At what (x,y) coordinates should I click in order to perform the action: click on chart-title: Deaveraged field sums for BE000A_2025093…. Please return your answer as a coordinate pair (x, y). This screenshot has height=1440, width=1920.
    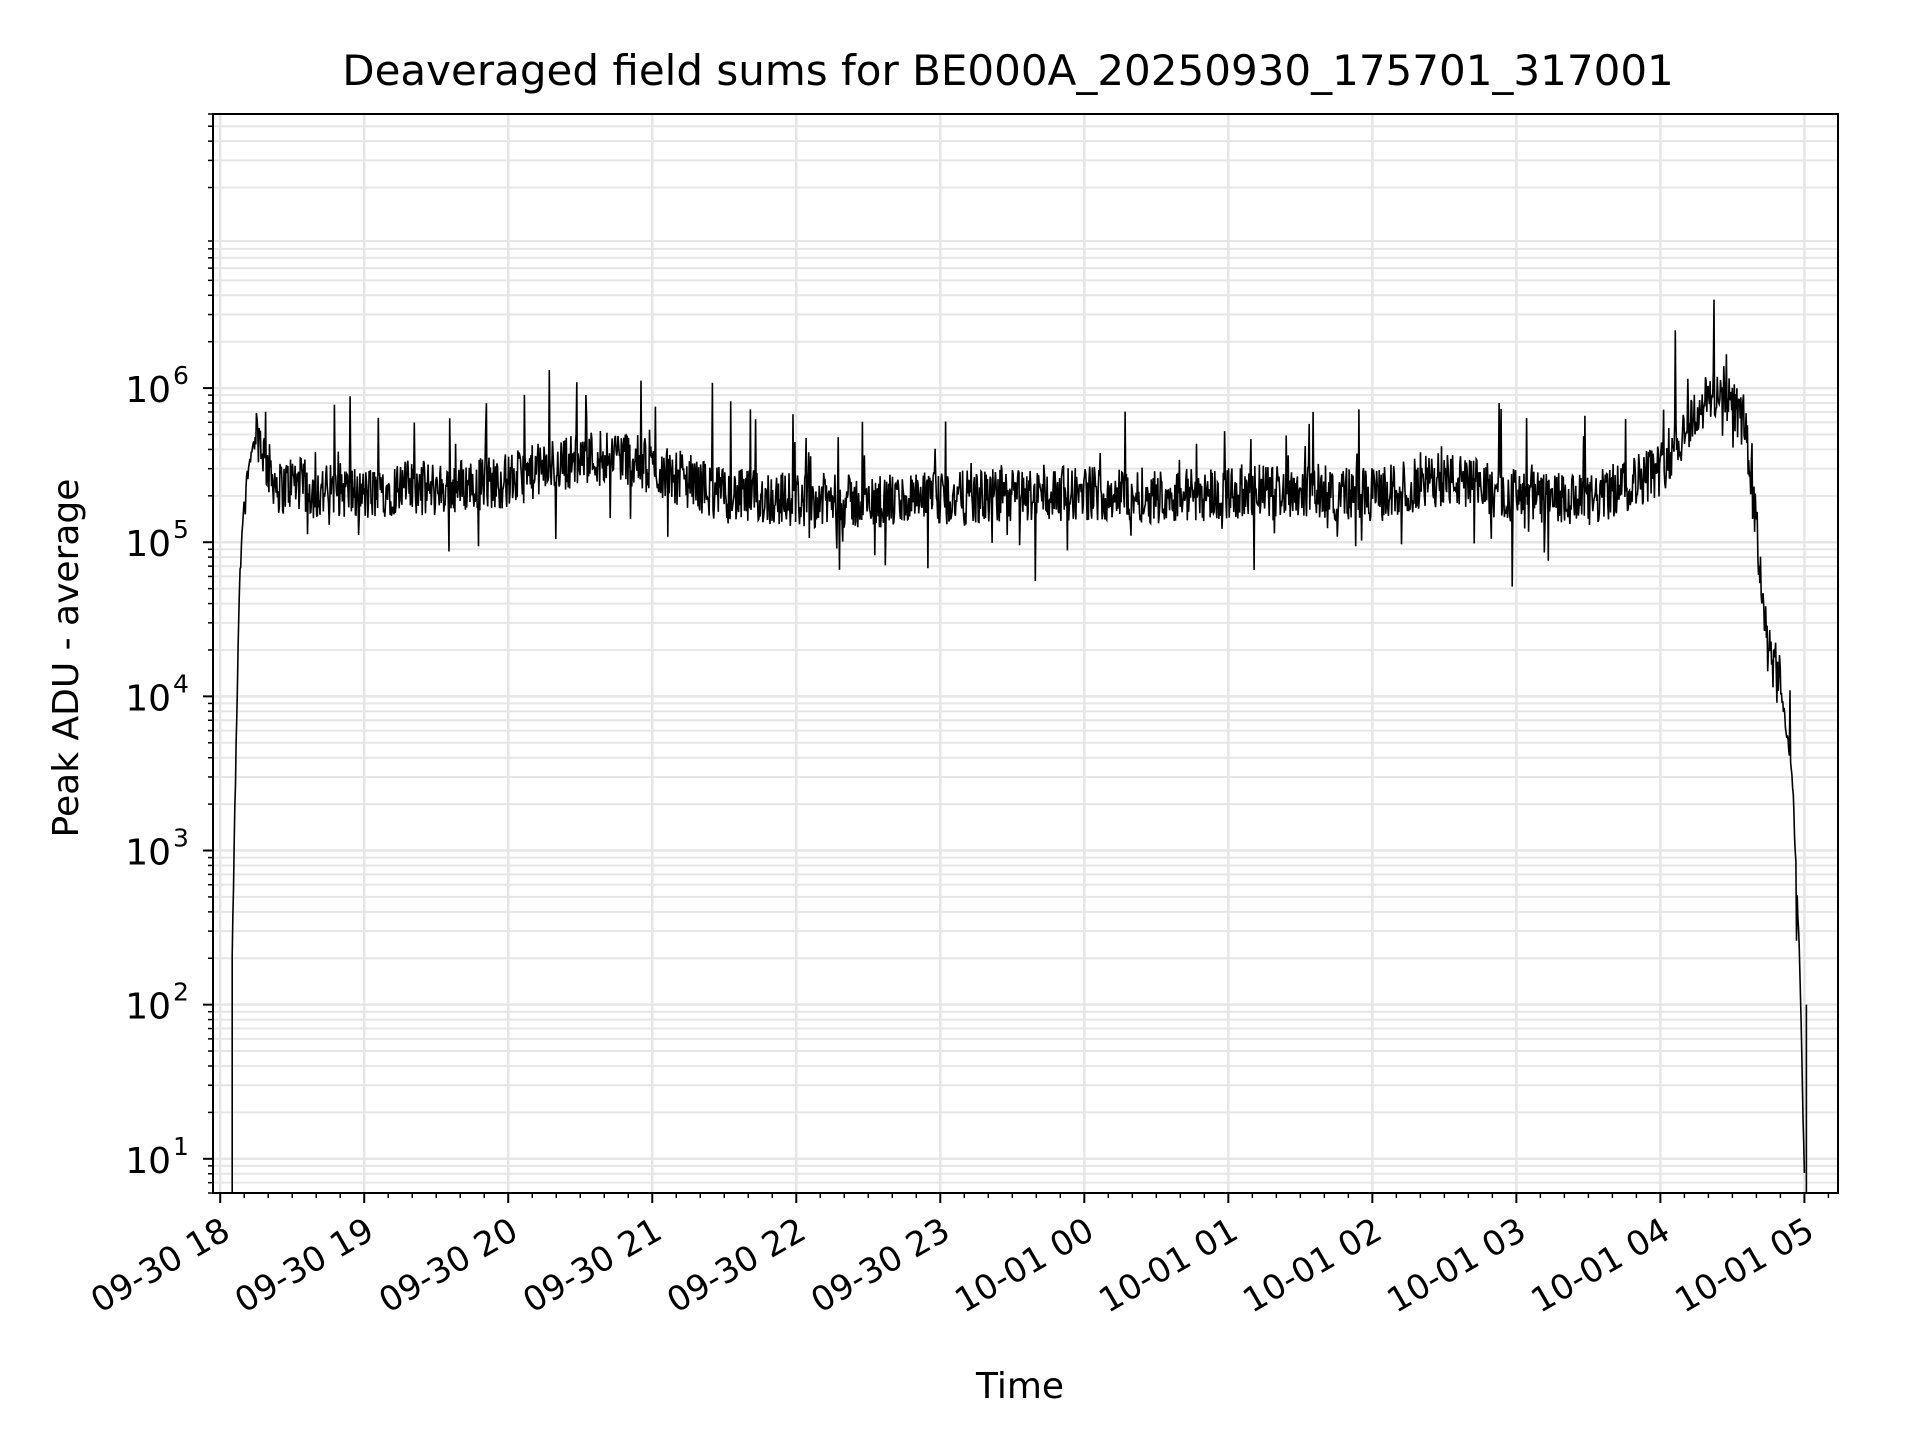
    Looking at the image, I should click on (1008, 70).